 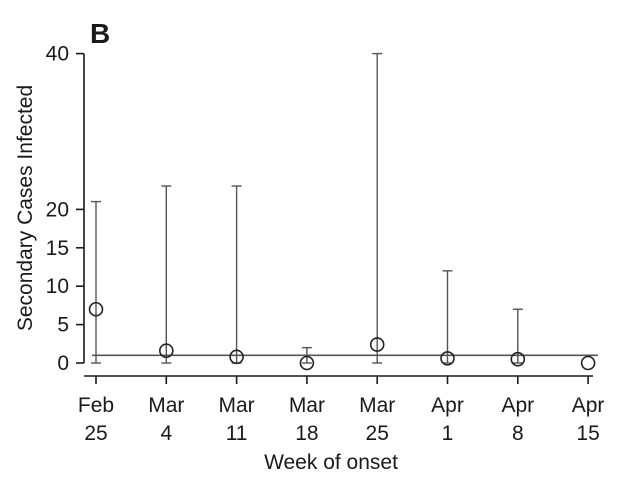 I want to click on y-tick-label: 5, so click(x=63, y=325).